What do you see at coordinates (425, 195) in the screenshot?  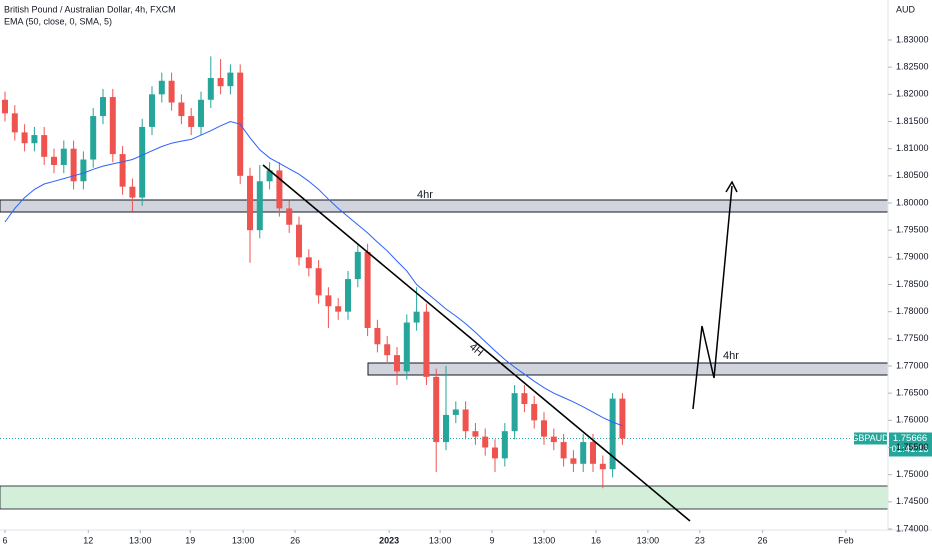 I see `zone-label: 4hr` at bounding box center [425, 195].